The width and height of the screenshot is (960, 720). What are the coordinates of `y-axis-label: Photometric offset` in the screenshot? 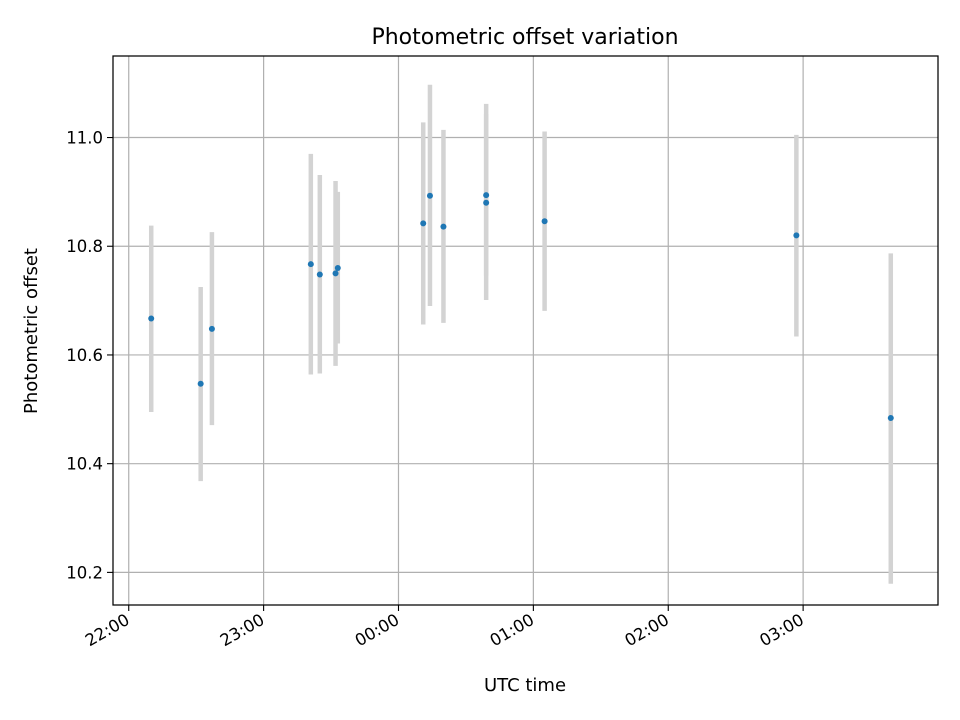 It's located at (31, 331).